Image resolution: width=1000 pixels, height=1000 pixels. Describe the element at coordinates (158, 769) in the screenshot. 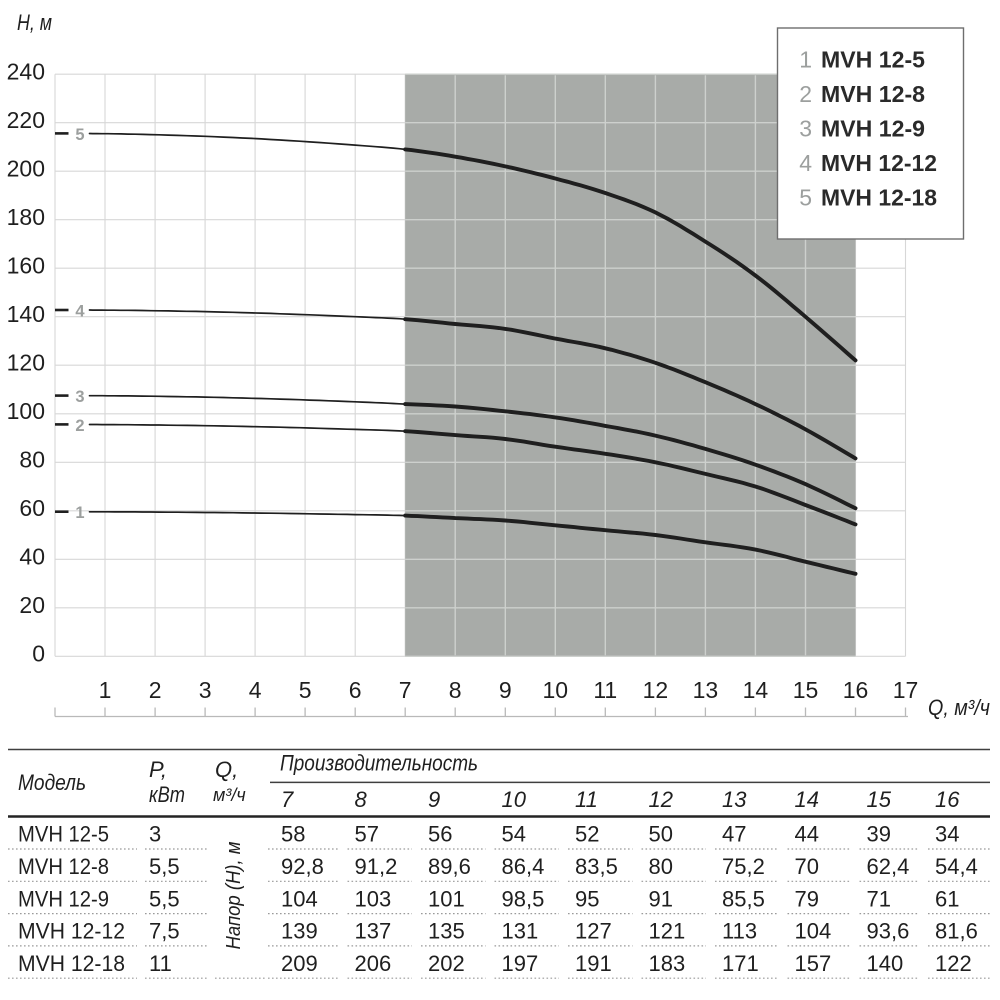

I see `svg-text: P,` at that location.